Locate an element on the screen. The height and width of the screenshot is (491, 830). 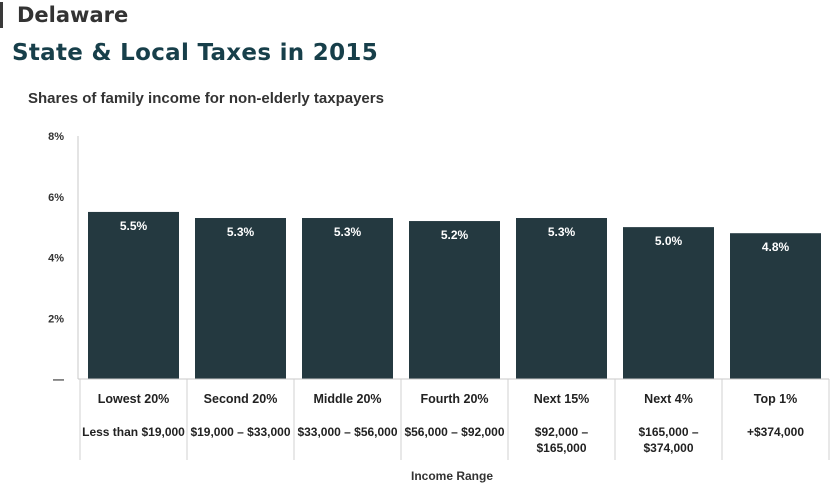
x-range-label: +$374,000 is located at coordinates (775, 432).